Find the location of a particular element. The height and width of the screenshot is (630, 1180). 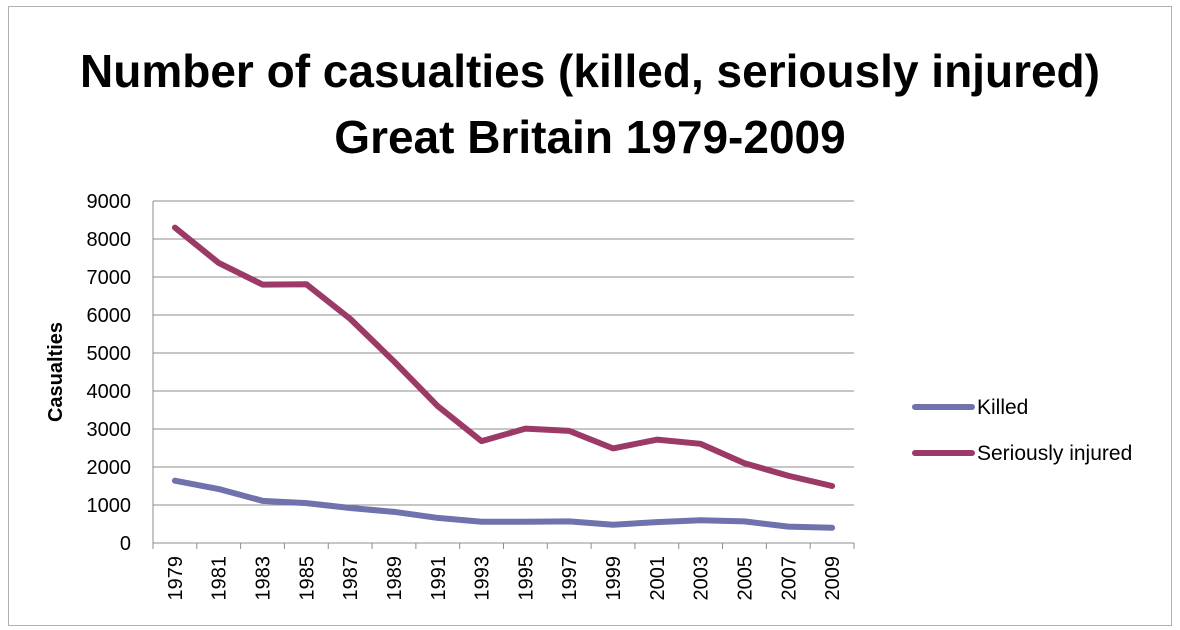

y-axis-title: Casualties is located at coordinates (56, 372).